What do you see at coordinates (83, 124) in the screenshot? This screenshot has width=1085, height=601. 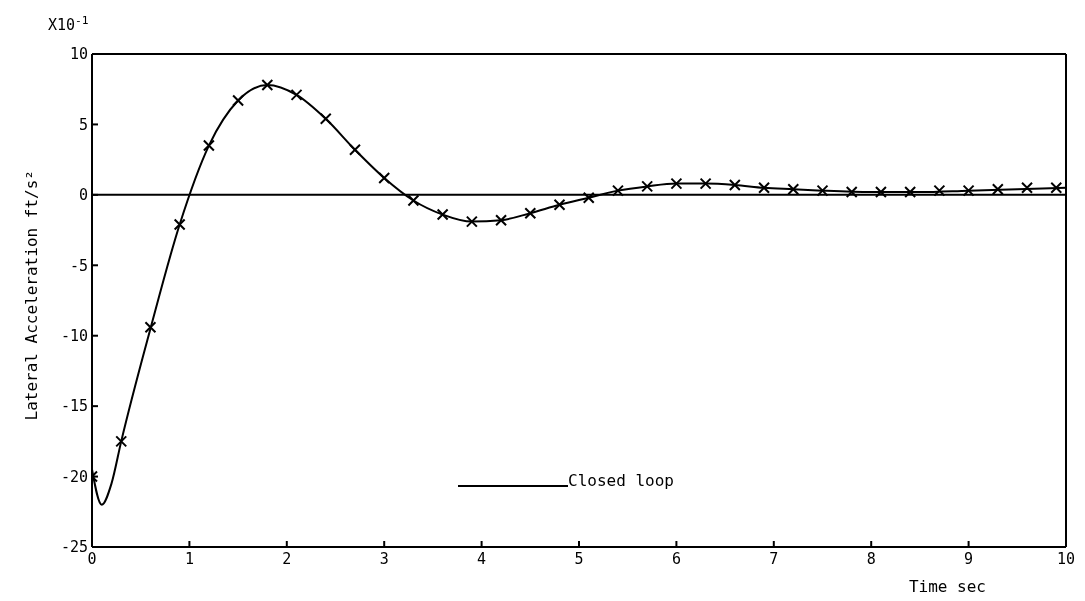 I see `y-tick-label: 5` at bounding box center [83, 124].